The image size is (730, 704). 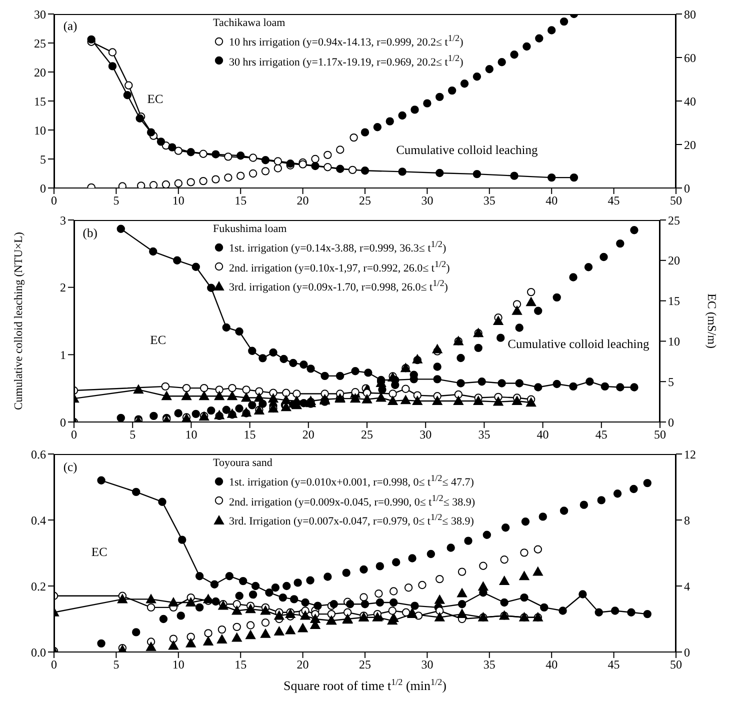 I want to click on legend-label: 30 hrs irrigation (y=1.17x-19.19, r=0.969, 20.2≤ t$^{1/2}$), so click(x=346, y=61).